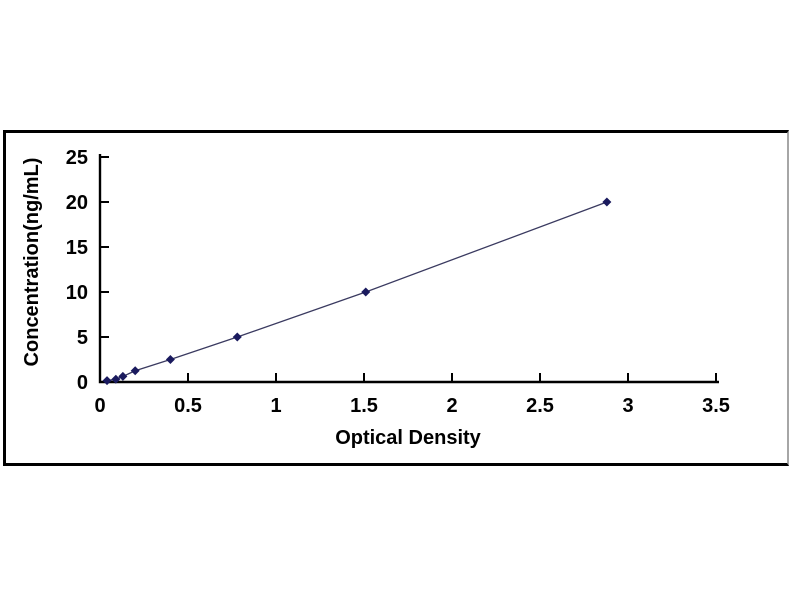  Describe the element at coordinates (77, 158) in the screenshot. I see `y-tick-label: 25` at that location.